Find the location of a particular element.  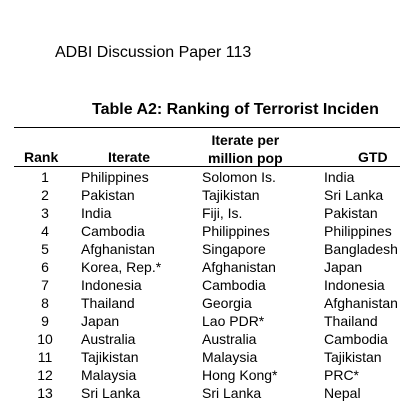

table-row: 10 Australia Australia Cambodia is located at coordinates (200, 339).